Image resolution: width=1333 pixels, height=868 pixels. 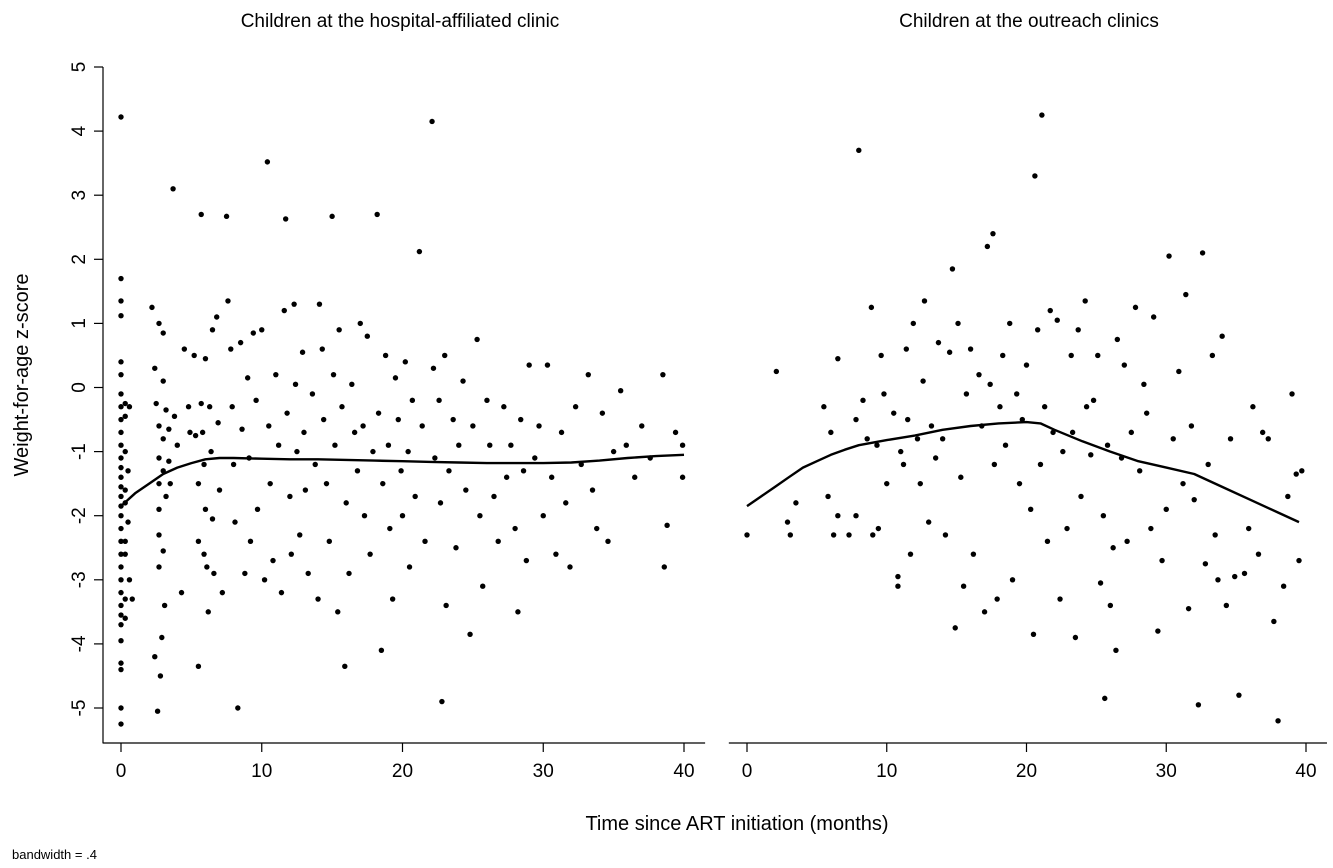 I want to click on y-tick-label: -2, so click(x=79, y=515).